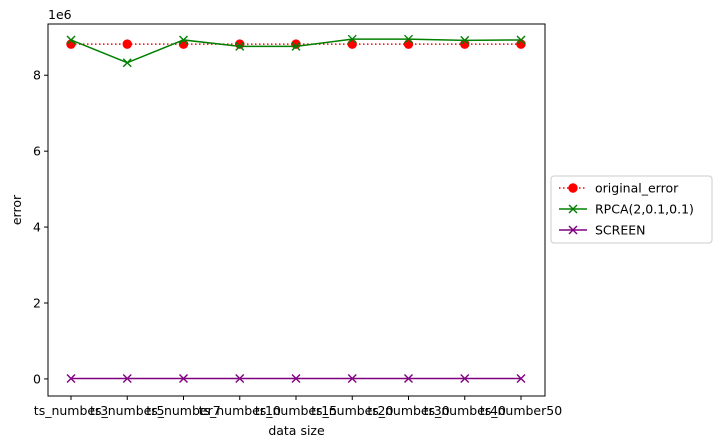 The image size is (720, 448). I want to click on legend-entry: original_error, so click(619, 188).